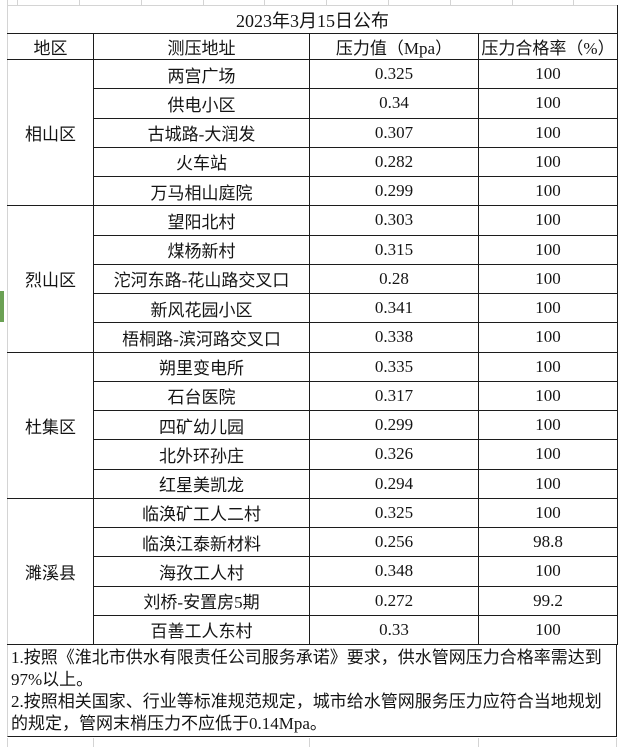 The width and height of the screenshot is (626, 747). I want to click on address-cell: 刘桥-安置房5期, so click(201, 600).